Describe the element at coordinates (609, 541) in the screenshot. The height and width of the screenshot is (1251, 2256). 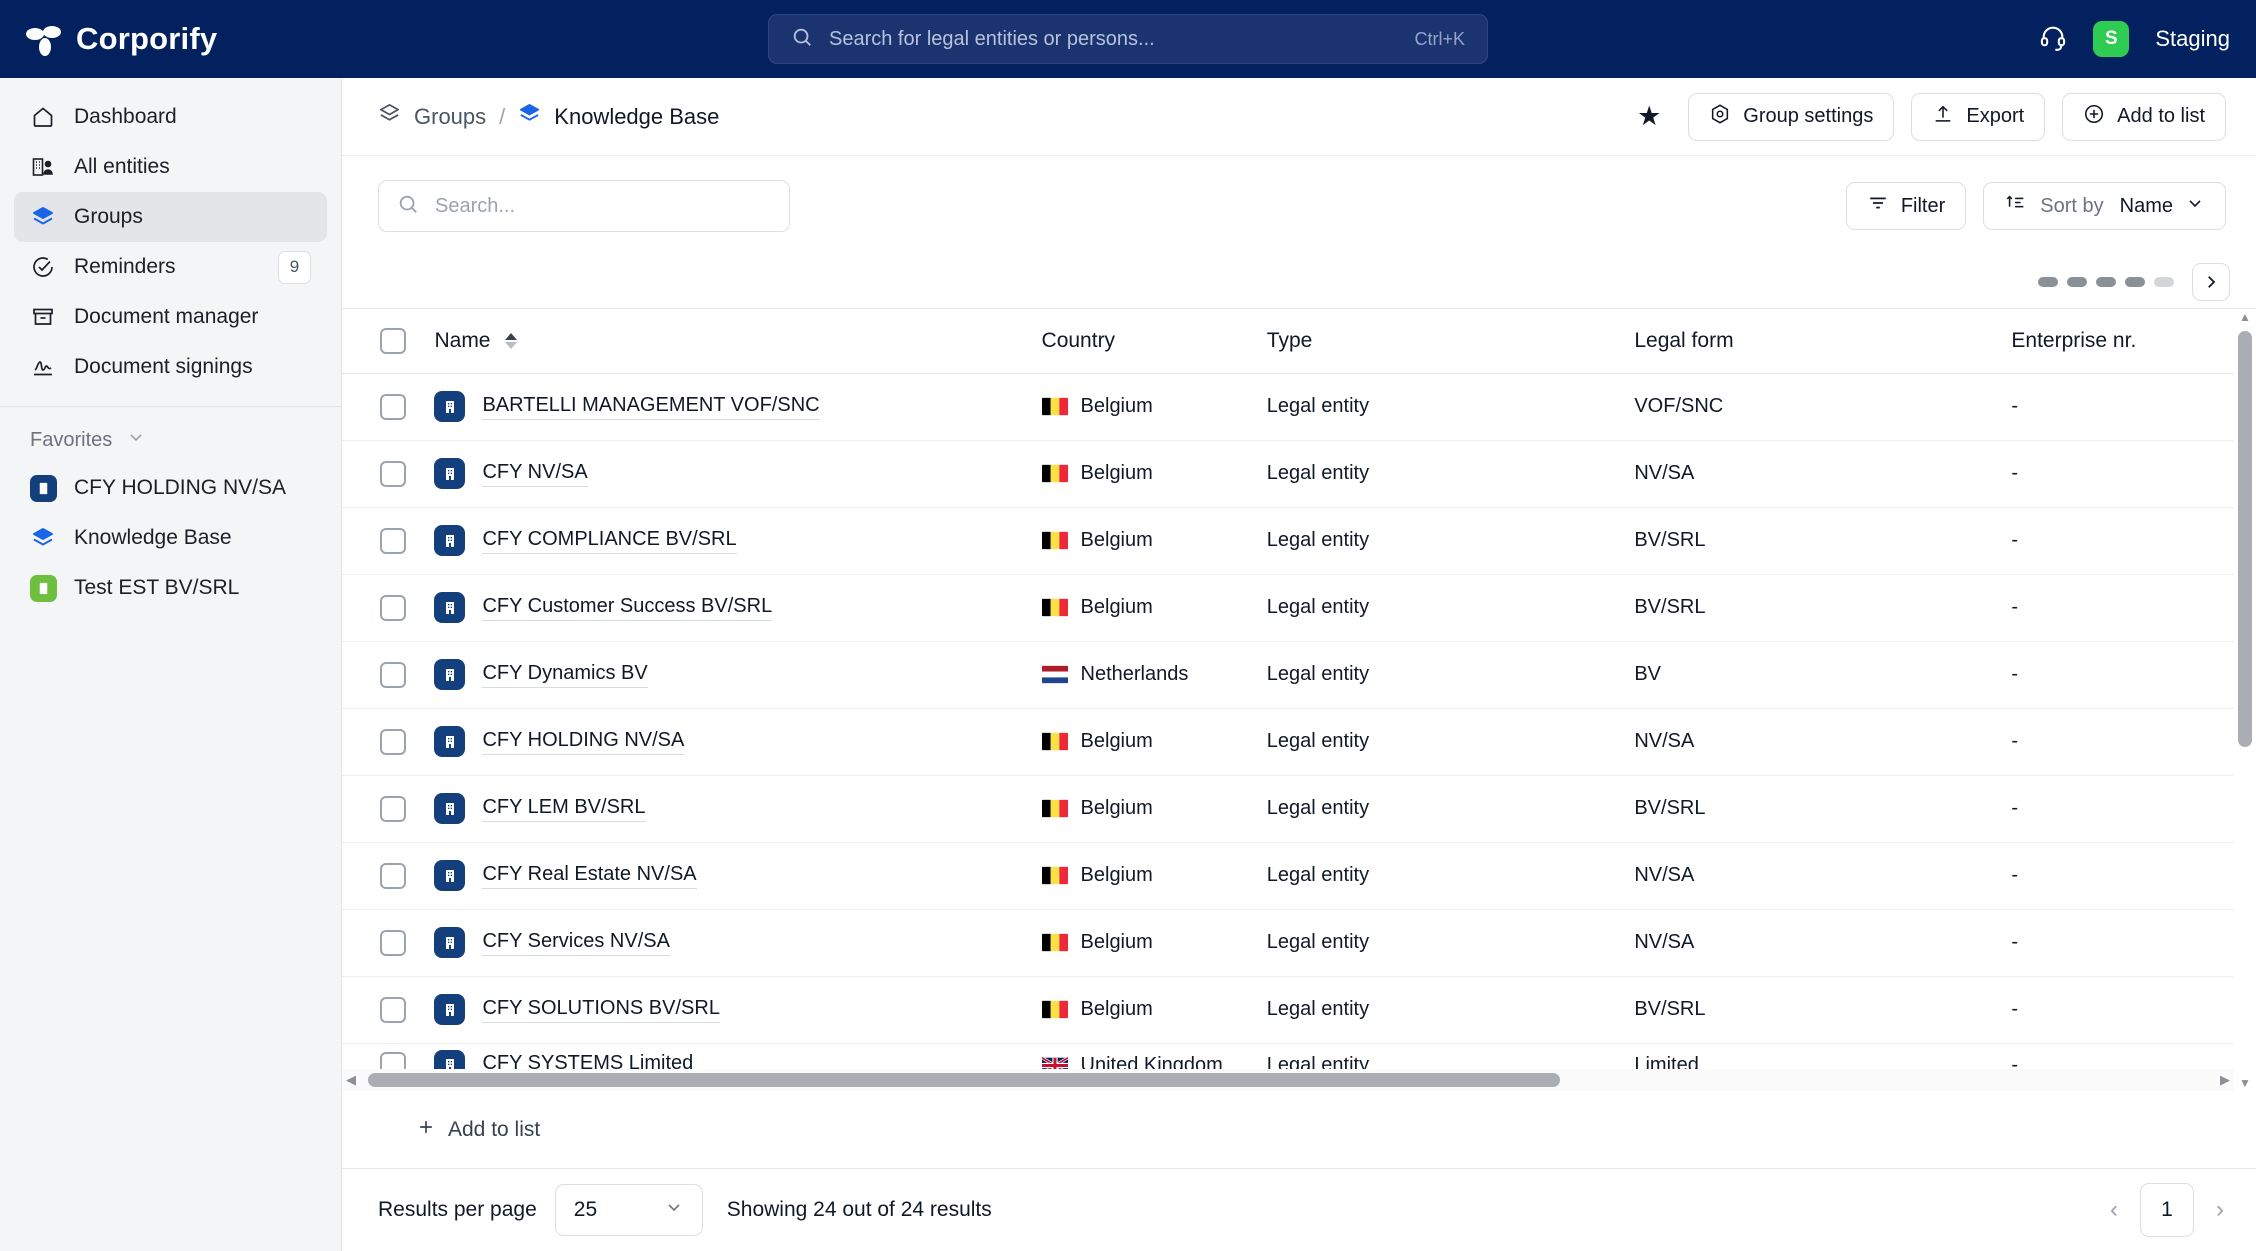
I see `entity-name-link: CFY COMPLIANCE BV/SRL` at that location.